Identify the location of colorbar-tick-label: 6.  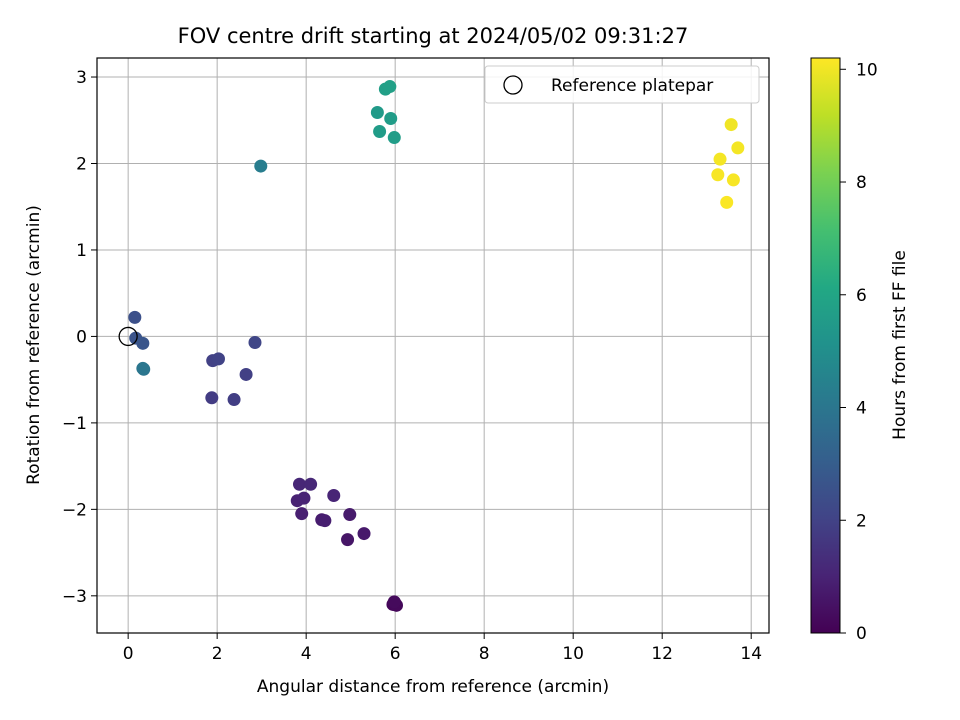
(861, 296).